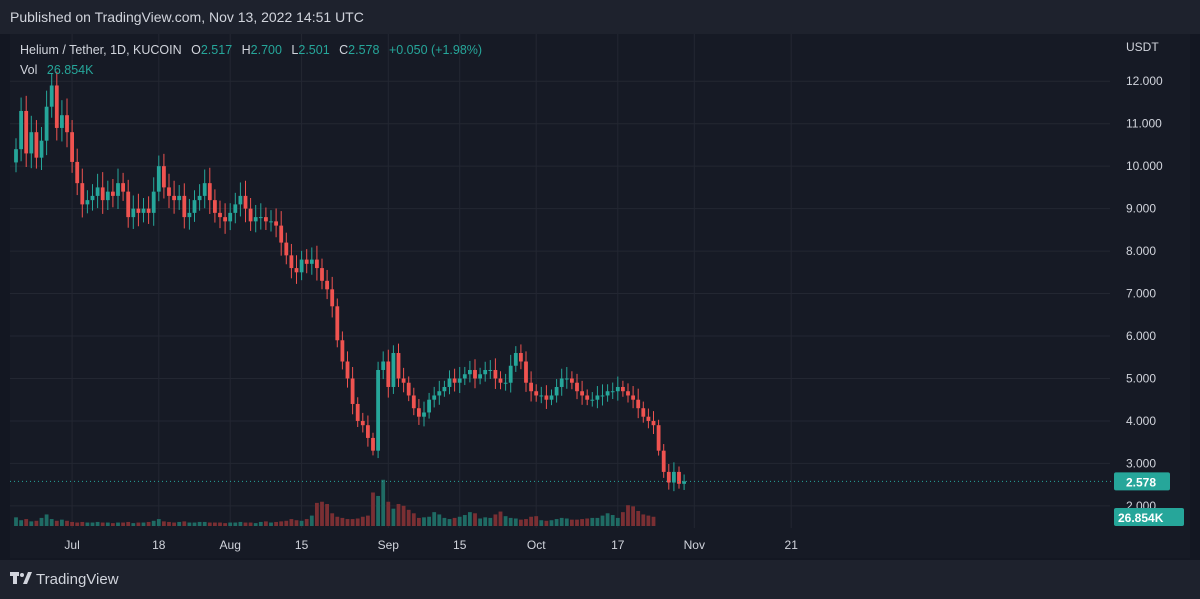  Describe the element at coordinates (21, 579) in the screenshot. I see `tradingview-logo-icon` at that location.